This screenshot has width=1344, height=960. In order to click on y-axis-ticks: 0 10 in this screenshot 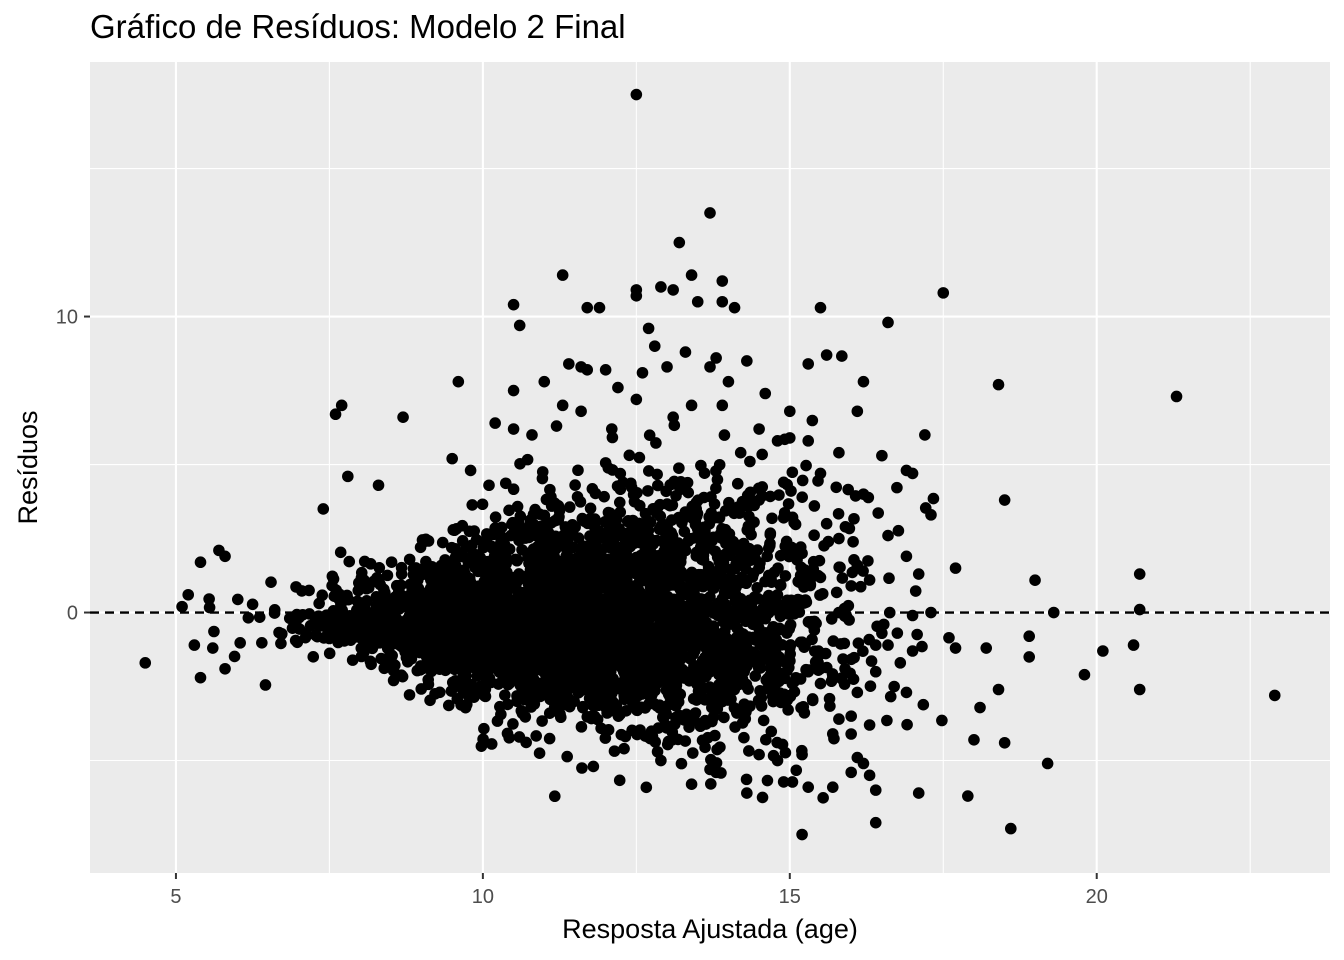, I will do `click(73, 466)`.